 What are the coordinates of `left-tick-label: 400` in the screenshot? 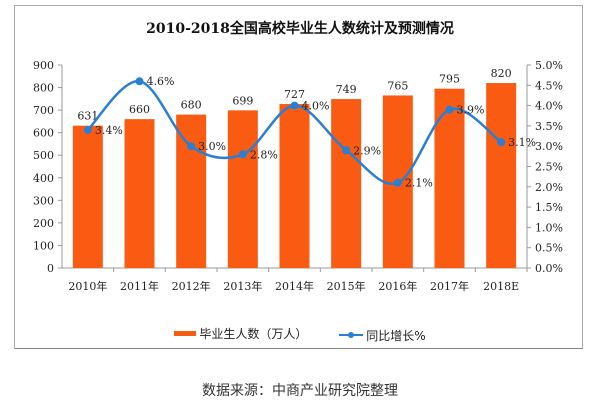 It's located at (43, 178).